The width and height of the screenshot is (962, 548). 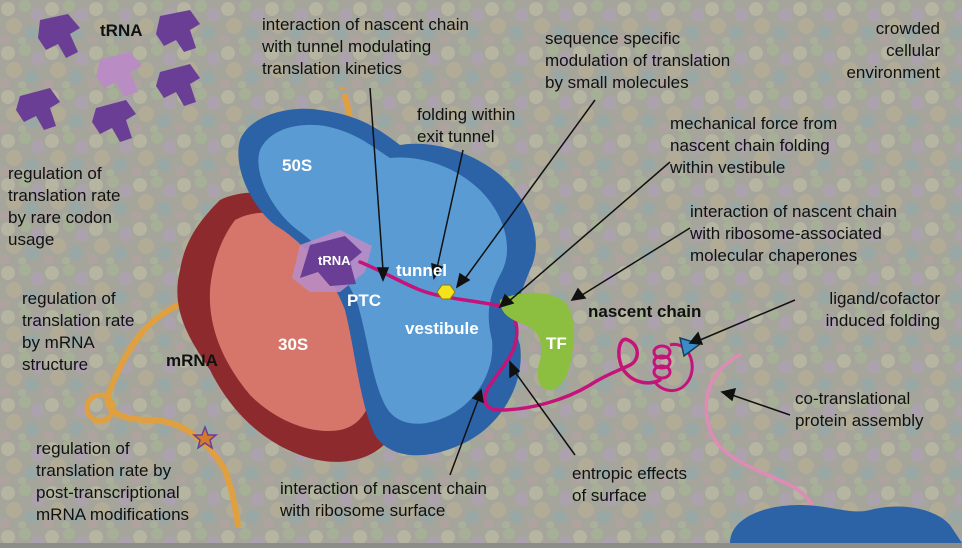 I want to click on ptc-label: PTC, so click(x=364, y=300).